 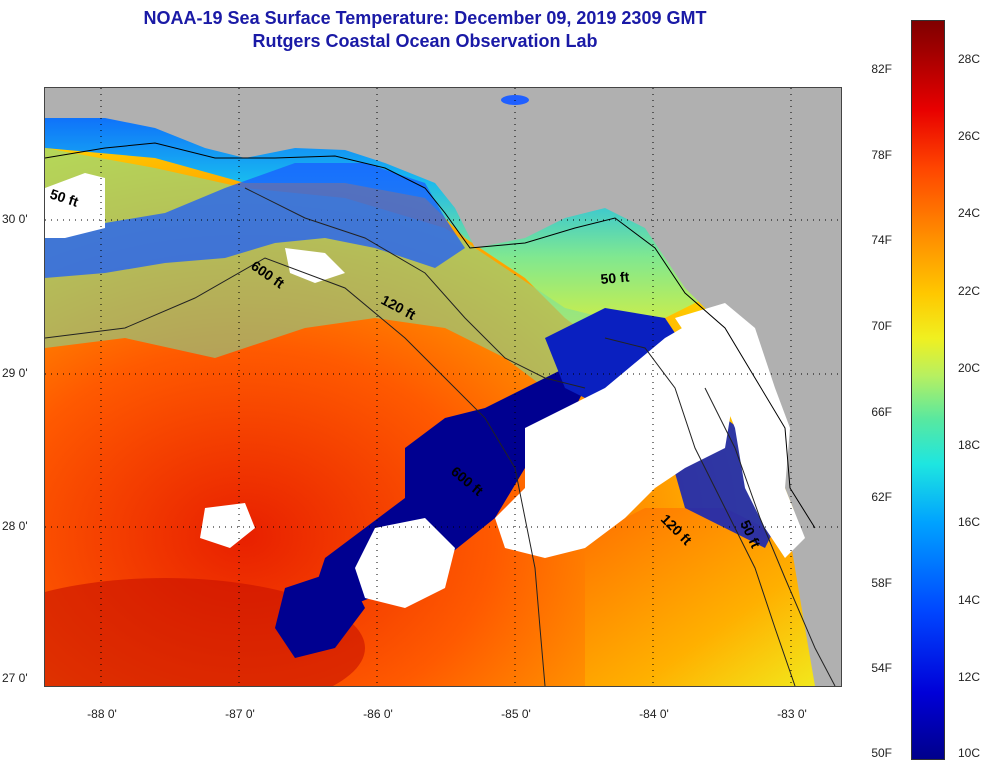 I want to click on contour-label: 50 ft, so click(x=615, y=278).